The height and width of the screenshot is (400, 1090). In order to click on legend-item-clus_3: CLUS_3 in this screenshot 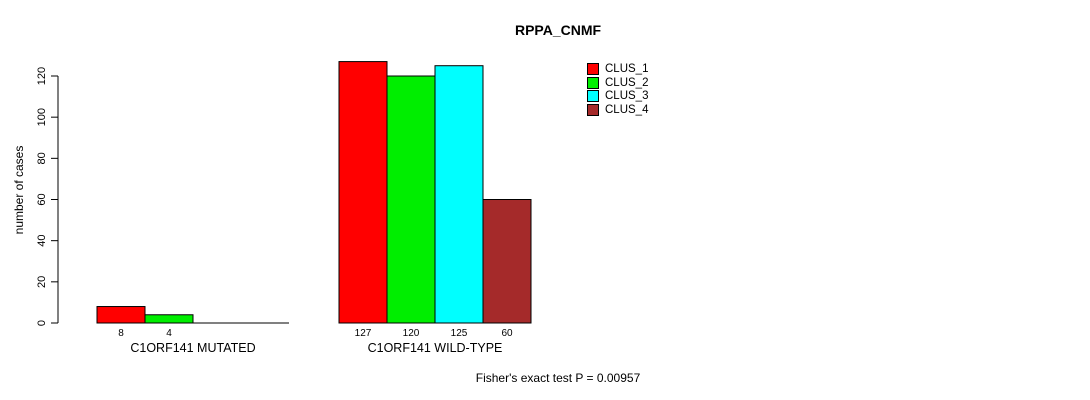, I will do `click(617, 96)`.